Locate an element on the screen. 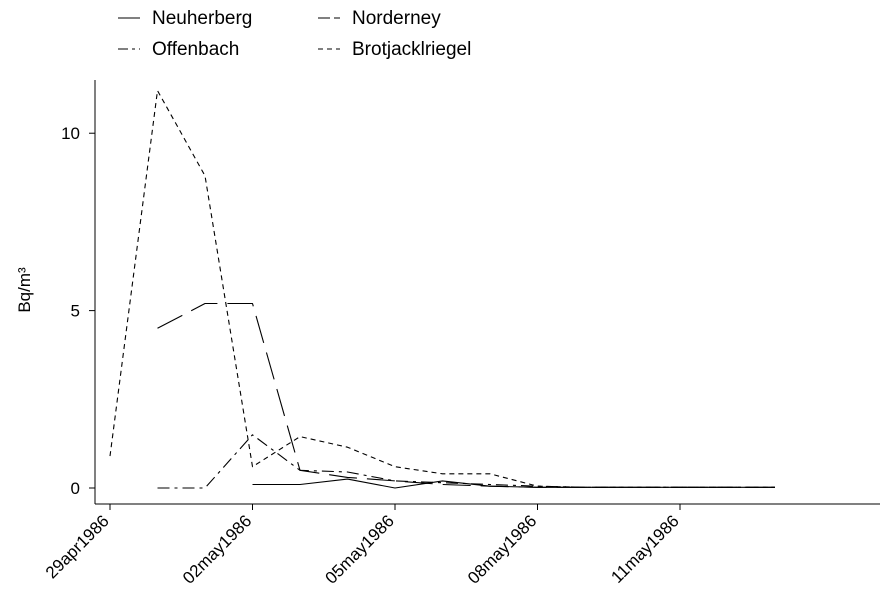 The width and height of the screenshot is (880, 612). series-line-offenbach is located at coordinates (466, 461).